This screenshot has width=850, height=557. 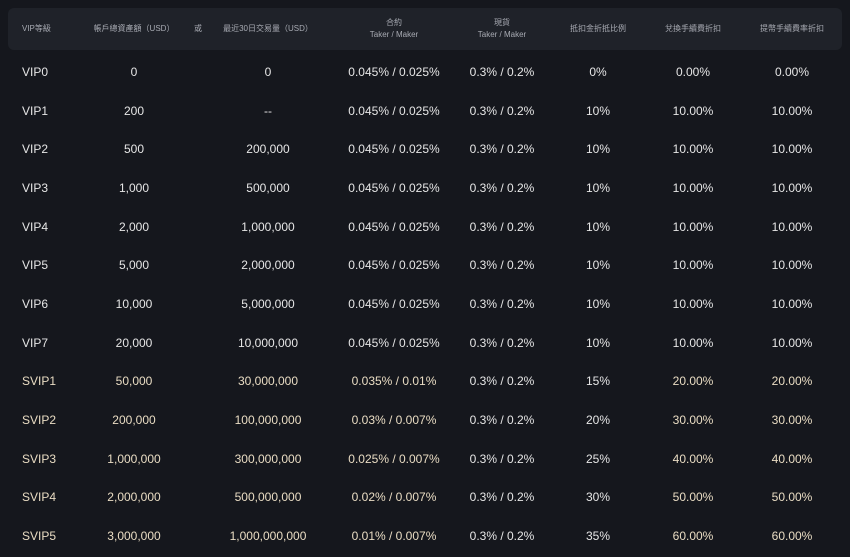 I want to click on cell-deduction: 0%, so click(x=598, y=72).